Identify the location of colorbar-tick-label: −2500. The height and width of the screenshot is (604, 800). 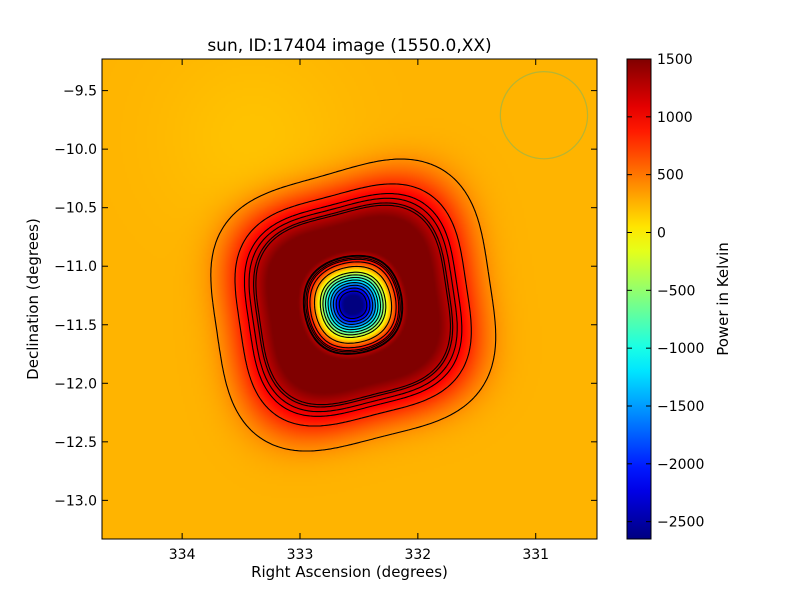
(680, 523).